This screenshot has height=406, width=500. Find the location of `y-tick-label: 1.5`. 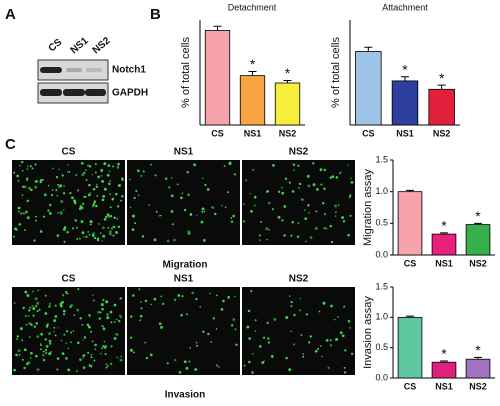

y-tick-label: 1.5 is located at coordinates (381, 286).